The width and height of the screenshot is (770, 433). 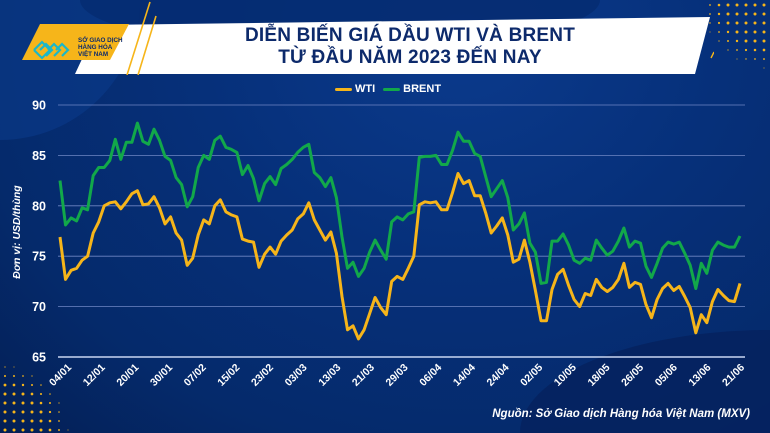 What do you see at coordinates (422, 89) in the screenshot?
I see `legend-label-brent: BRENT` at bounding box center [422, 89].